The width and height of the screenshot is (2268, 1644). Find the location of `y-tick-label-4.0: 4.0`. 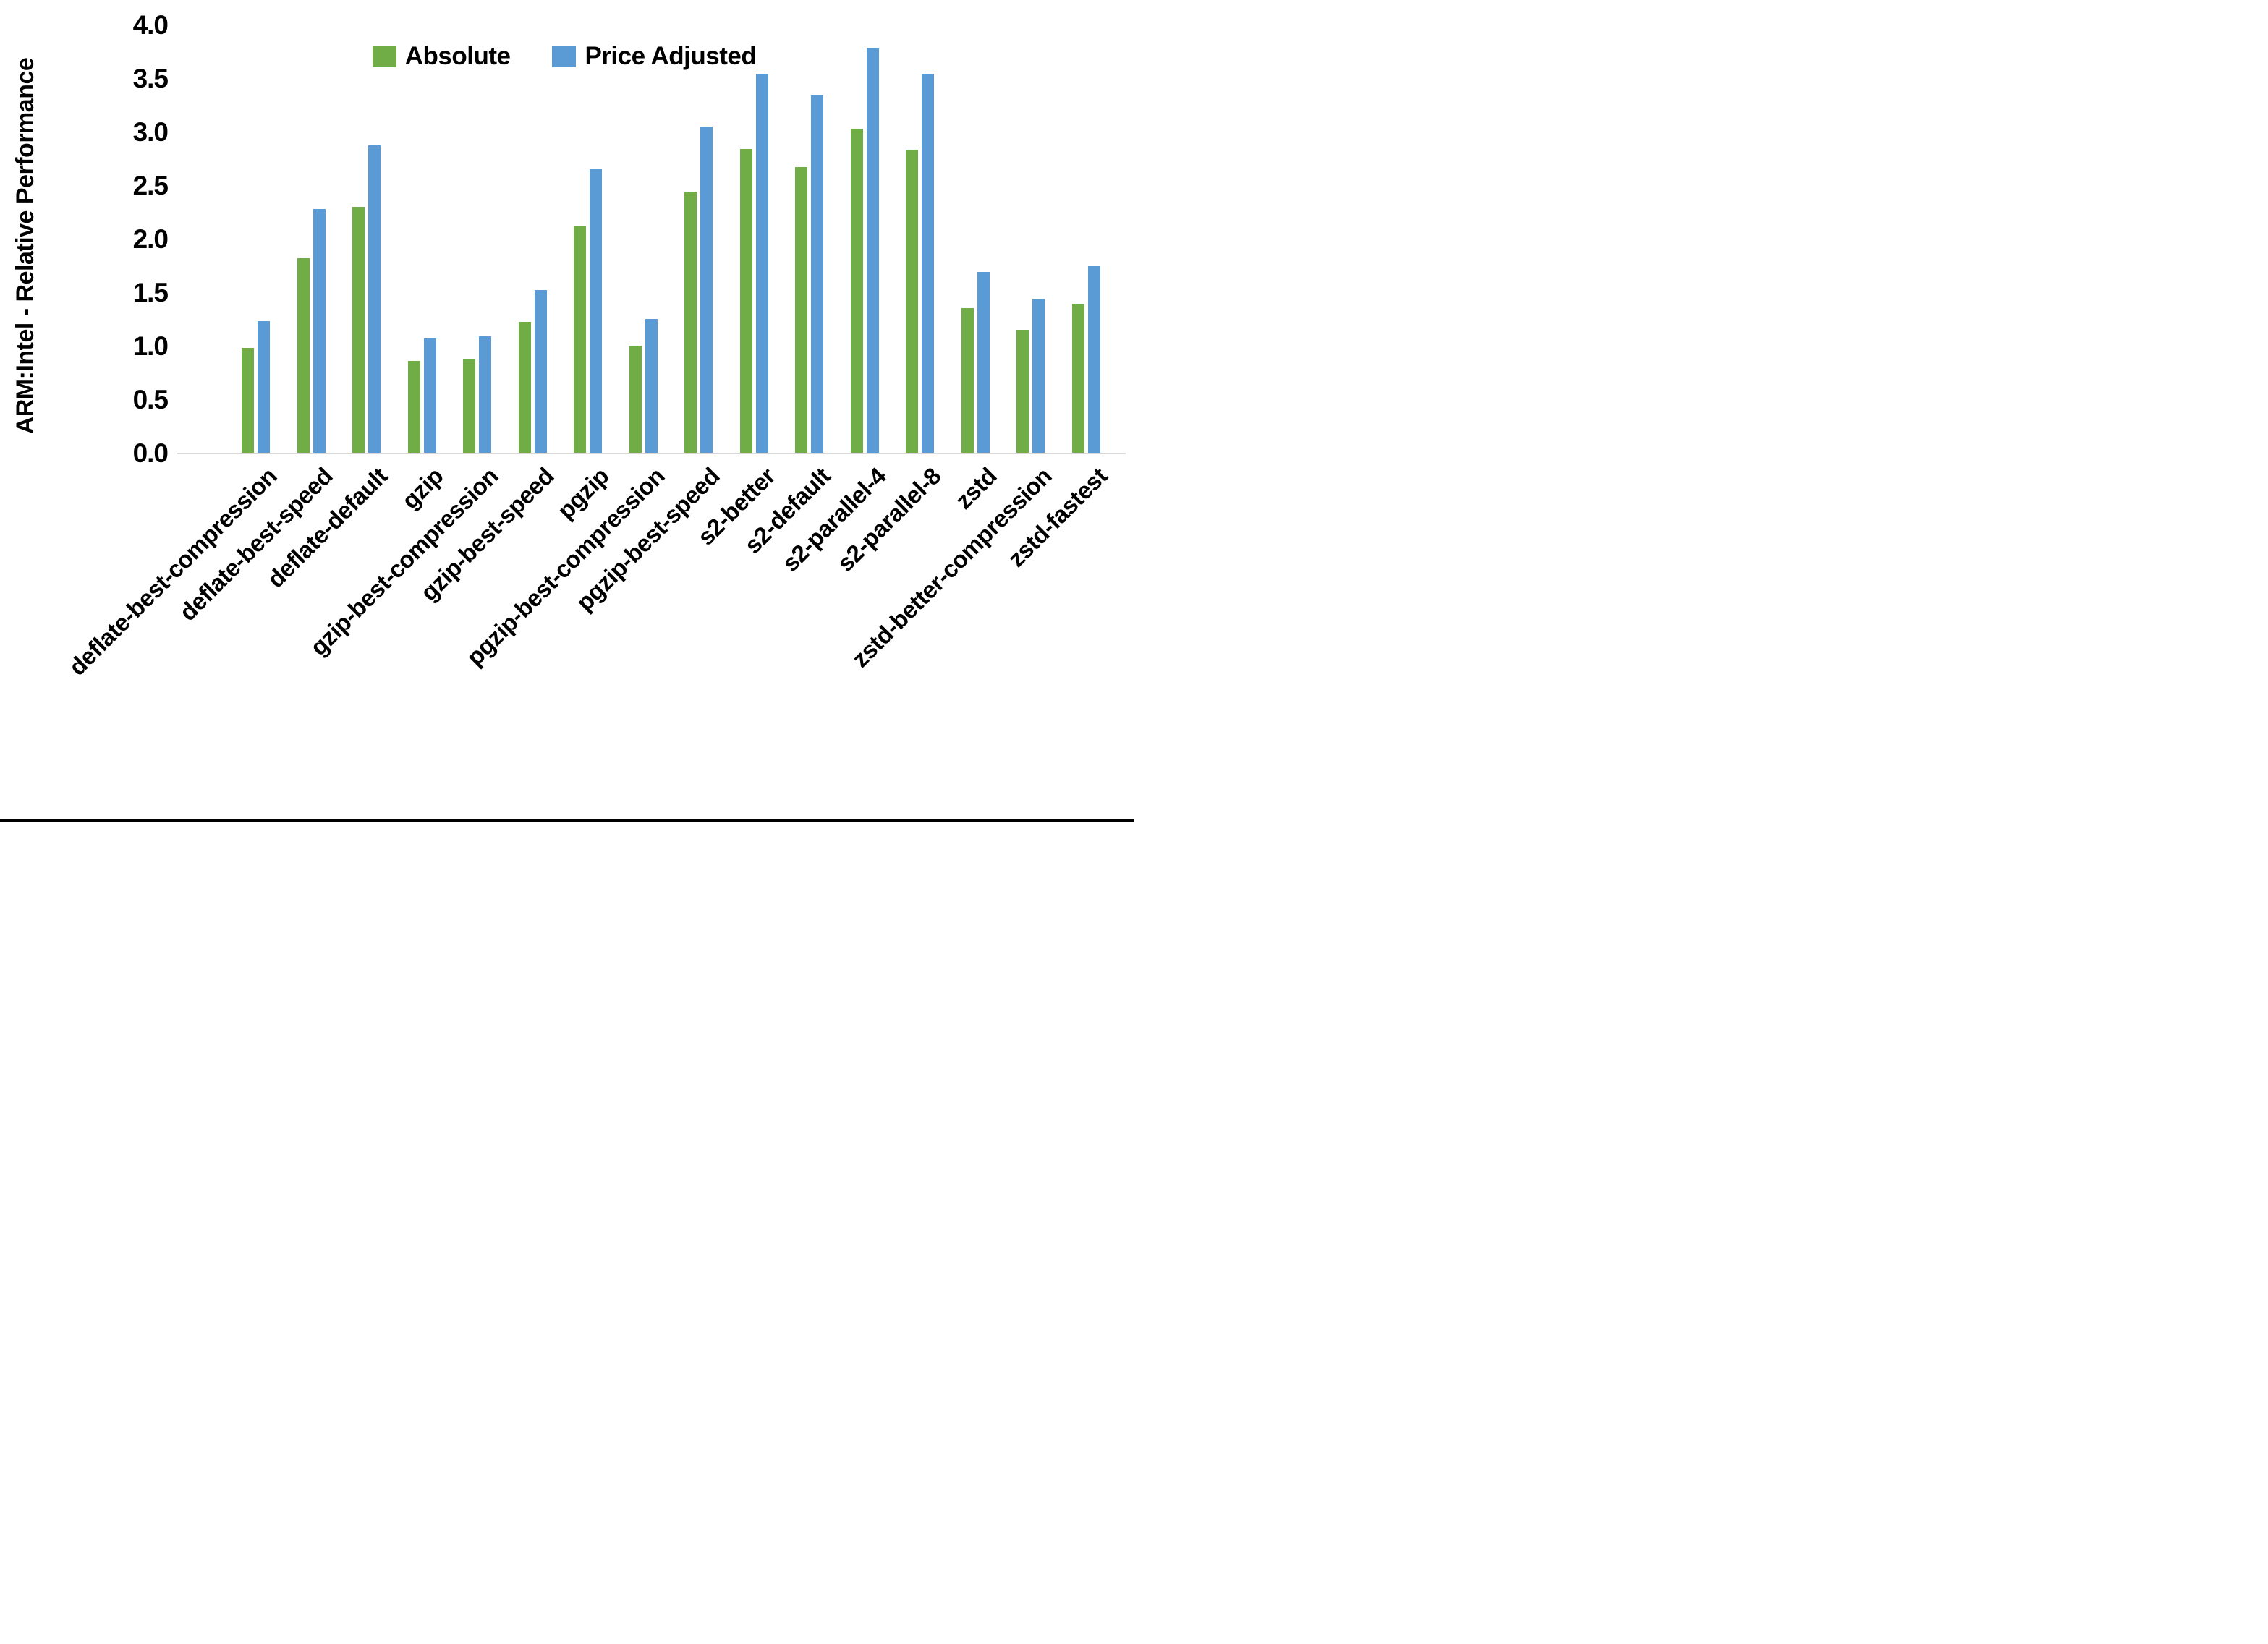

y-tick-label-4.0: 4.0 is located at coordinates (150, 25).